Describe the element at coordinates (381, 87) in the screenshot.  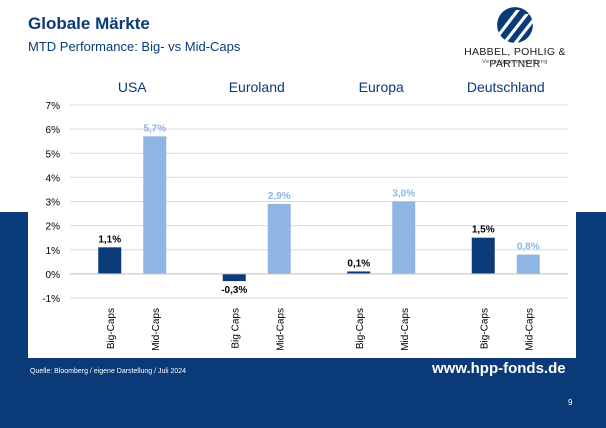
I see `group-label: Europa` at that location.